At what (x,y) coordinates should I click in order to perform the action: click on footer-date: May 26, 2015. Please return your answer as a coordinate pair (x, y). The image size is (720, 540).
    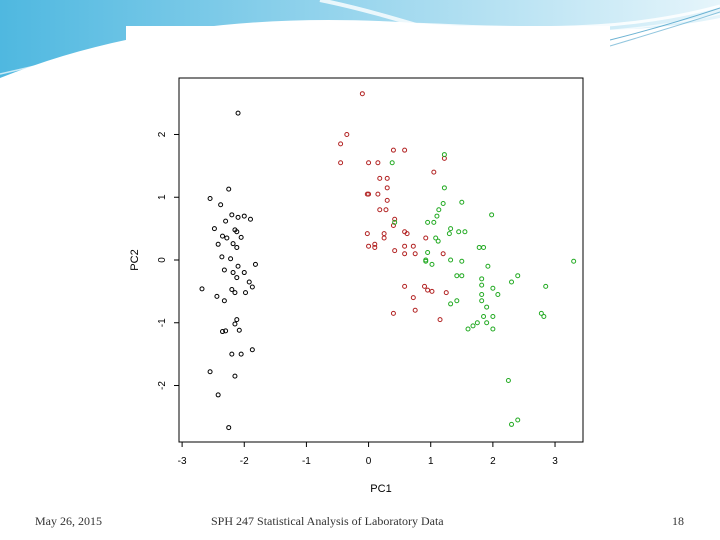
    Looking at the image, I should click on (68, 521).